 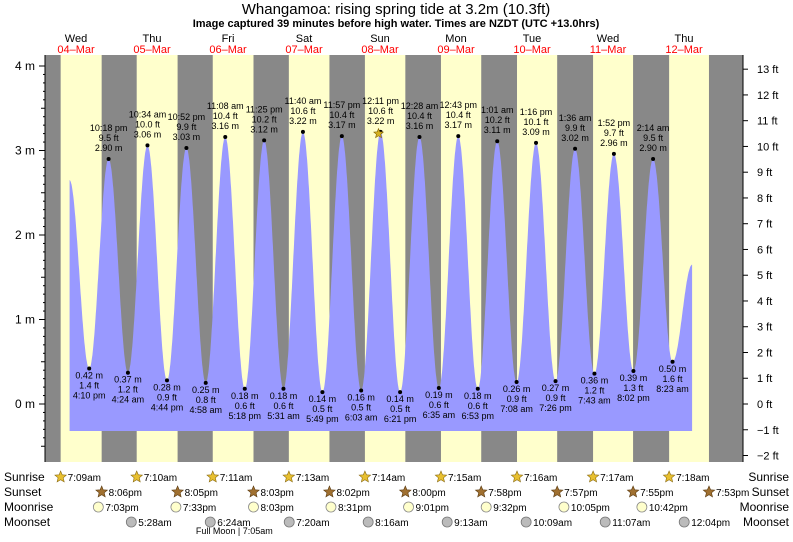 What do you see at coordinates (379, 133) in the screenshot?
I see `current-level-marker` at bounding box center [379, 133].